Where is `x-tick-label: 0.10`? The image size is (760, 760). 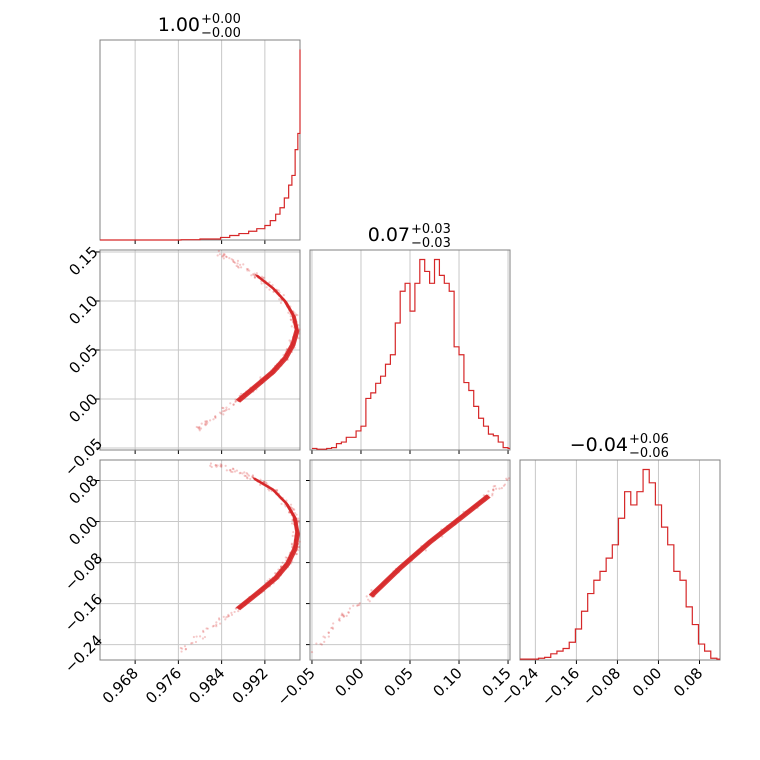
x-tick-label: 0.10 is located at coordinates (447, 682).